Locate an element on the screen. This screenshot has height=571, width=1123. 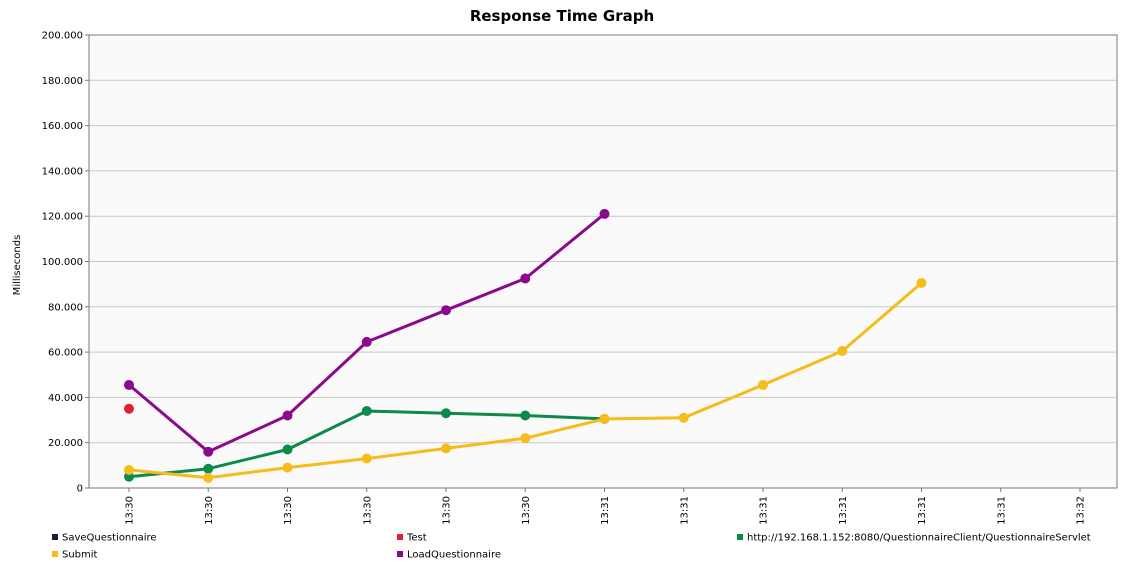
legend-label: SaveQuestionnaire is located at coordinates (109, 538).